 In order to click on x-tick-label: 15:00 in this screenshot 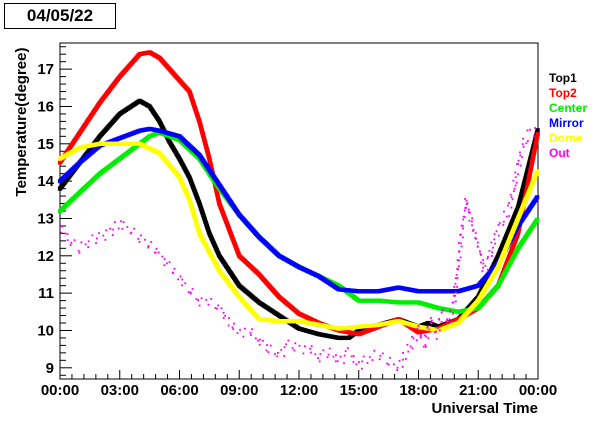, I will do `click(359, 390)`.